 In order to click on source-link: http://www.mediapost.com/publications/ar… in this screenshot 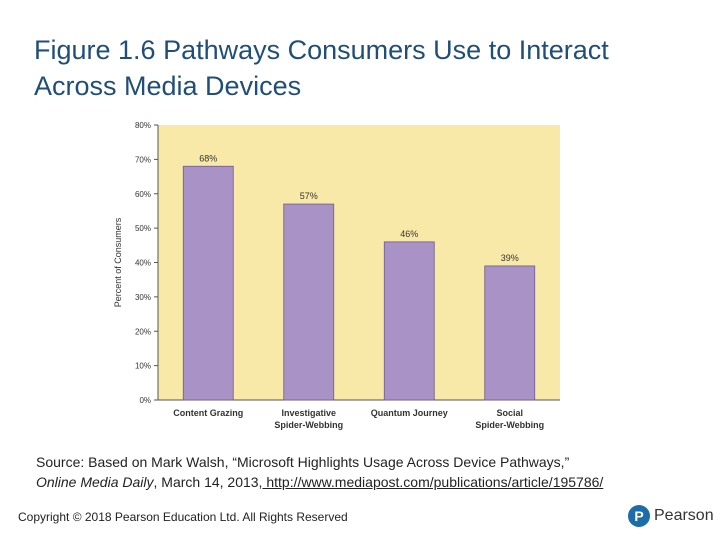, I will do `click(433, 482)`.